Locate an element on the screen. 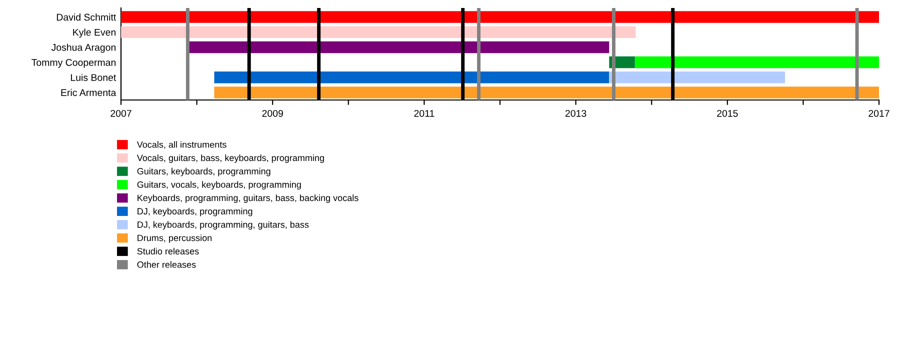 The width and height of the screenshot is (900, 340). y-tick-label: David Schmitt is located at coordinates (86, 17).